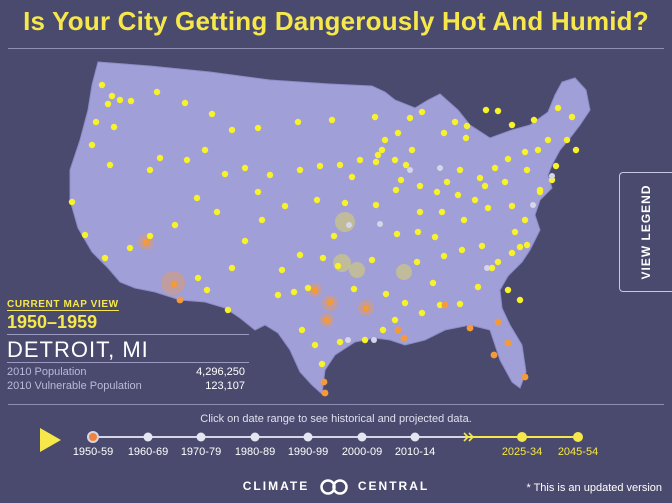  What do you see at coordinates (415, 452) in the screenshot?
I see `timeline-label: 2010-14` at bounding box center [415, 452].